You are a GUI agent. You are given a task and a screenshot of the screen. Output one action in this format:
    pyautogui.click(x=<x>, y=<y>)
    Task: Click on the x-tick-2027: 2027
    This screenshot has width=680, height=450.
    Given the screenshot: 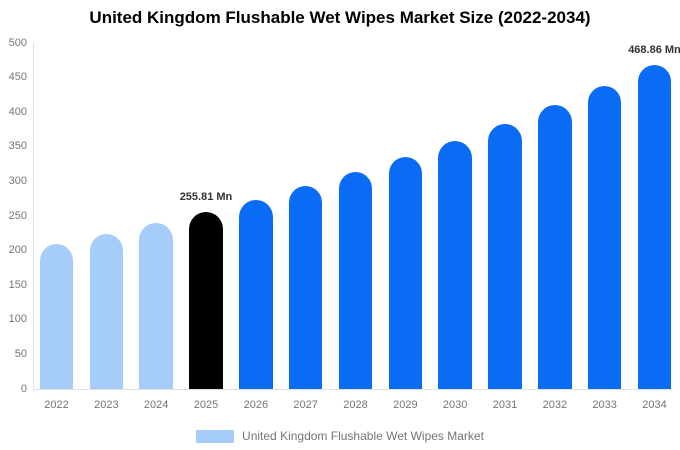 What is the action you would take?
    pyautogui.click(x=305, y=405)
    